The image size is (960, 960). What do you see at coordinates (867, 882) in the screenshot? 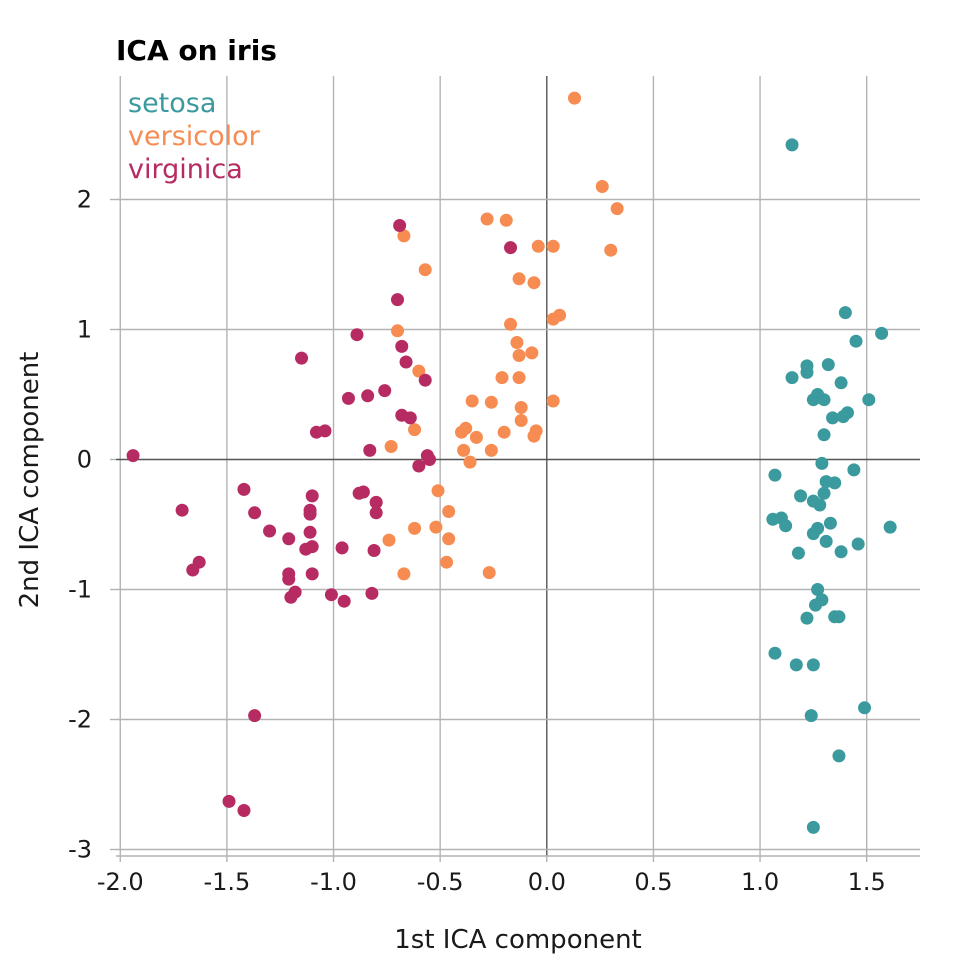
I see `x-tick-label: 1.5` at bounding box center [867, 882].